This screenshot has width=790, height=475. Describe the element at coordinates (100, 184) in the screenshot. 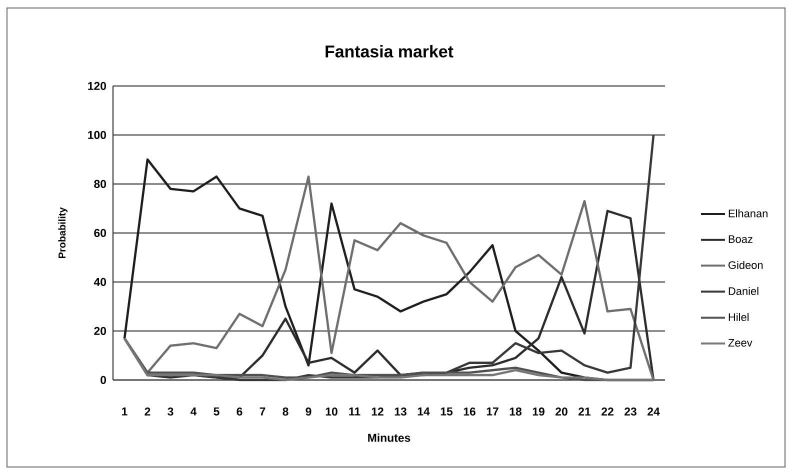

I see `y-tick-label: 80` at that location.